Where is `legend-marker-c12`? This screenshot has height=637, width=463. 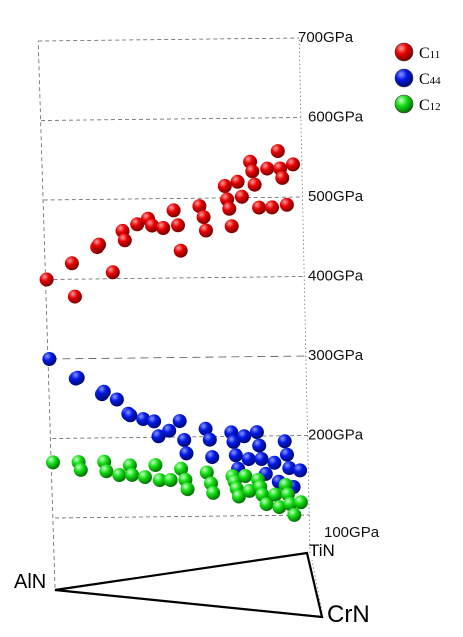 legend-marker-c12 is located at coordinates (404, 104).